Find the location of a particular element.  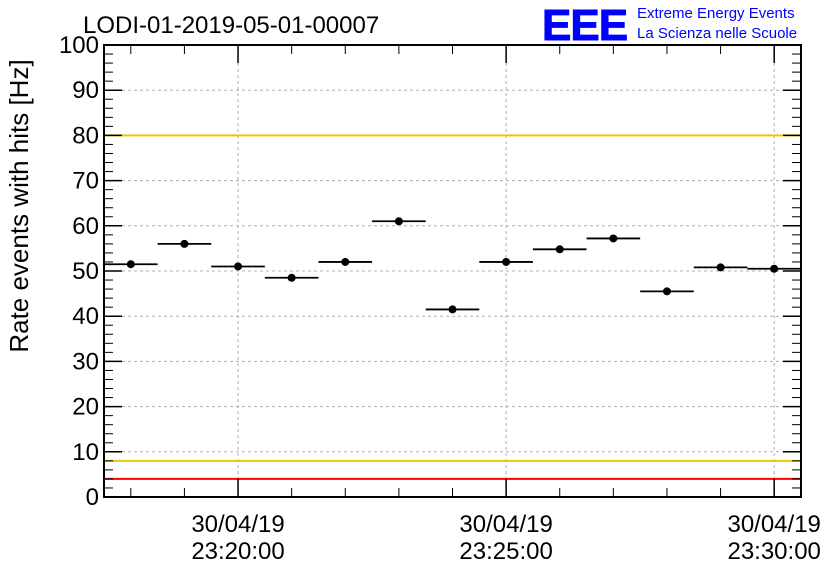

chart-title: LODI-01-2019-05-01-00007 is located at coordinates (231, 25).